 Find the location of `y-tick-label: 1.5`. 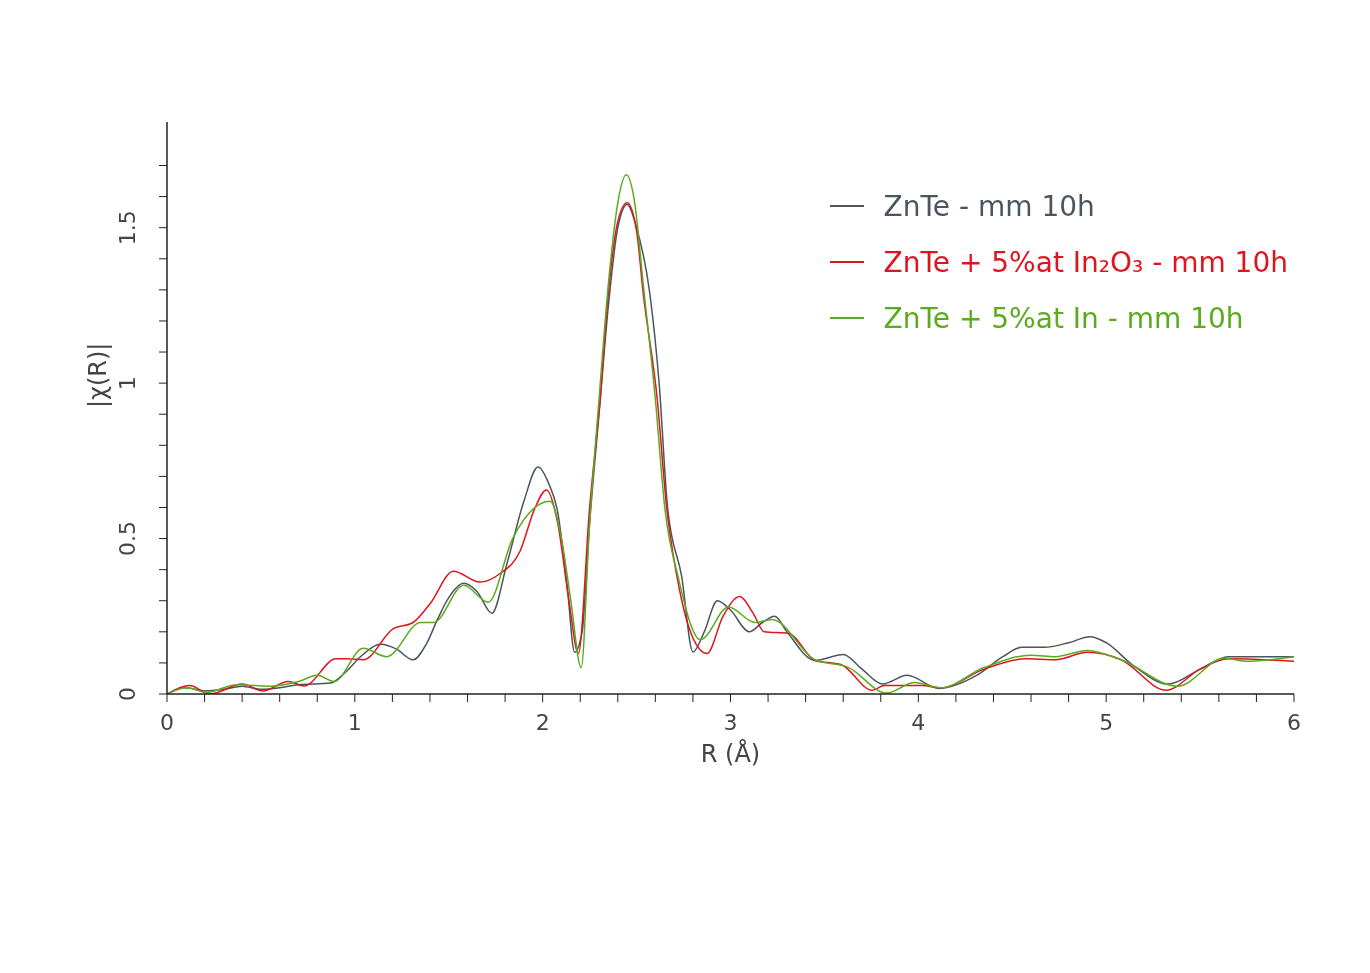

y-tick-label: 1.5 is located at coordinates (127, 228).